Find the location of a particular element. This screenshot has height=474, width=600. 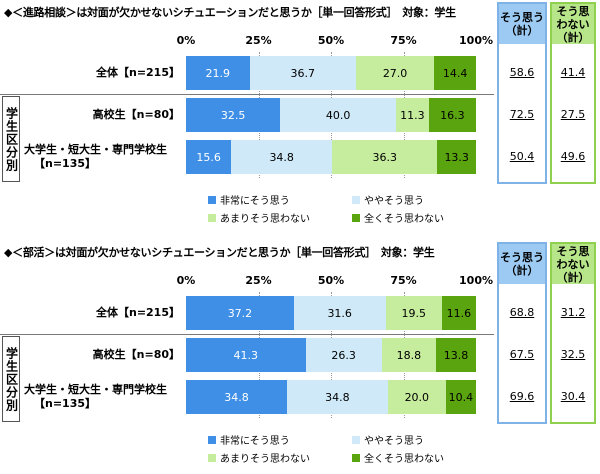

bar-segment-4: 10.4 is located at coordinates (460, 397).